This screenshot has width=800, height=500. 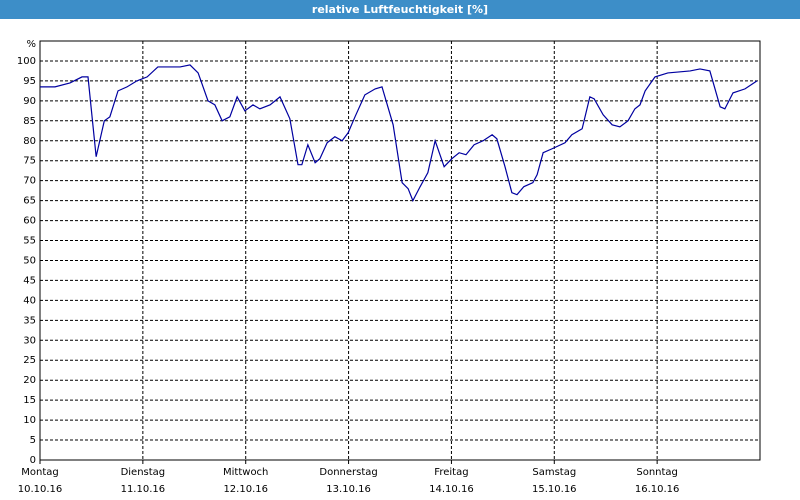 What do you see at coordinates (33, 460) in the screenshot?
I see `y-tick-label: 0` at bounding box center [33, 460].